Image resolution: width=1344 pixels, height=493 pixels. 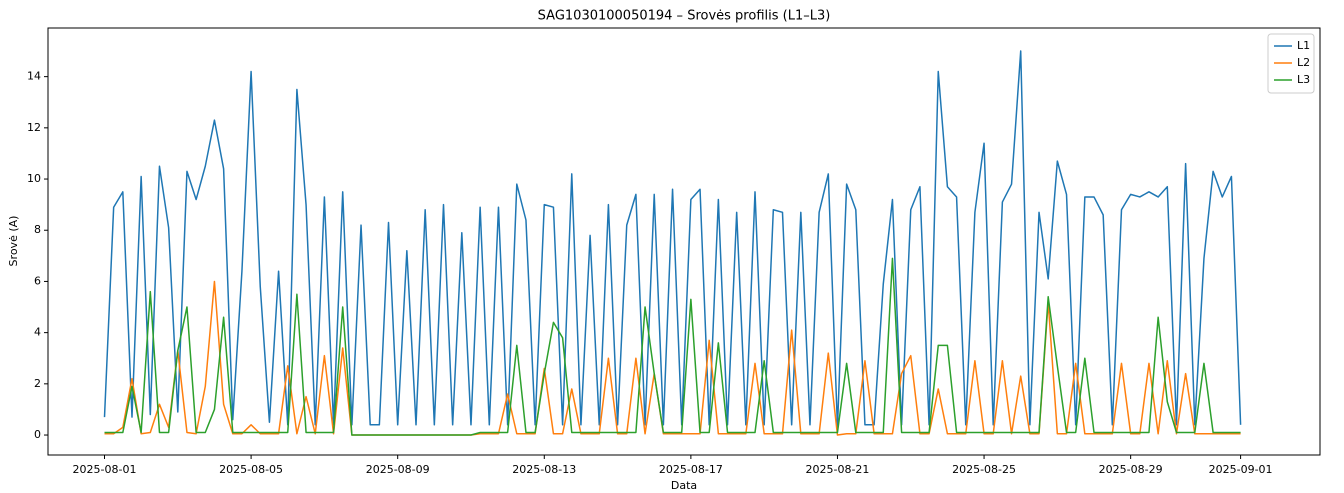 I want to click on x-tick-label: 2025-08-17, so click(x=691, y=469).